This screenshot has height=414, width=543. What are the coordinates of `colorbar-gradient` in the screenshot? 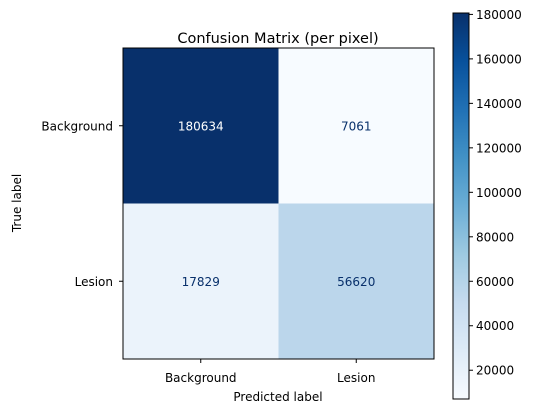 It's located at (461, 206).